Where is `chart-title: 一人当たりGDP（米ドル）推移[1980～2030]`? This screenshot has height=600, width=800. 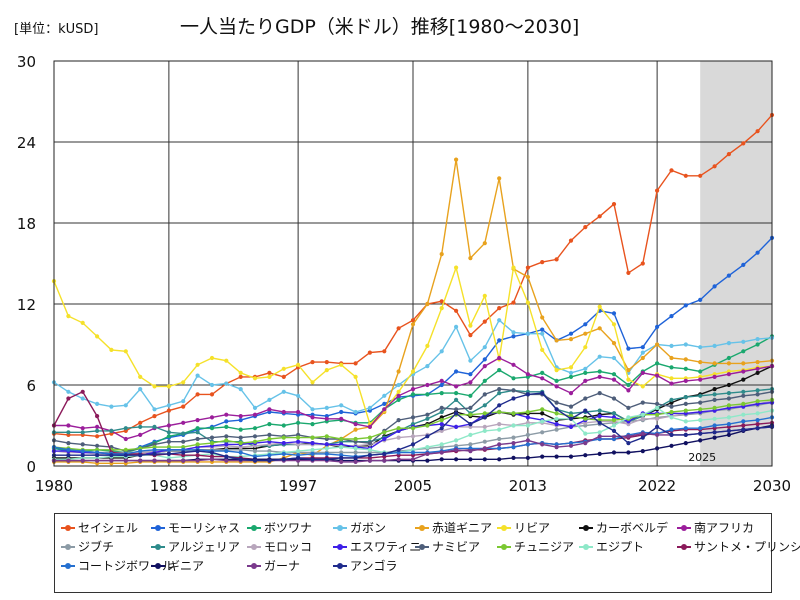 chart-title: 一人当たりGDP（米ドル）推移[1980～2030] is located at coordinates (380, 27).